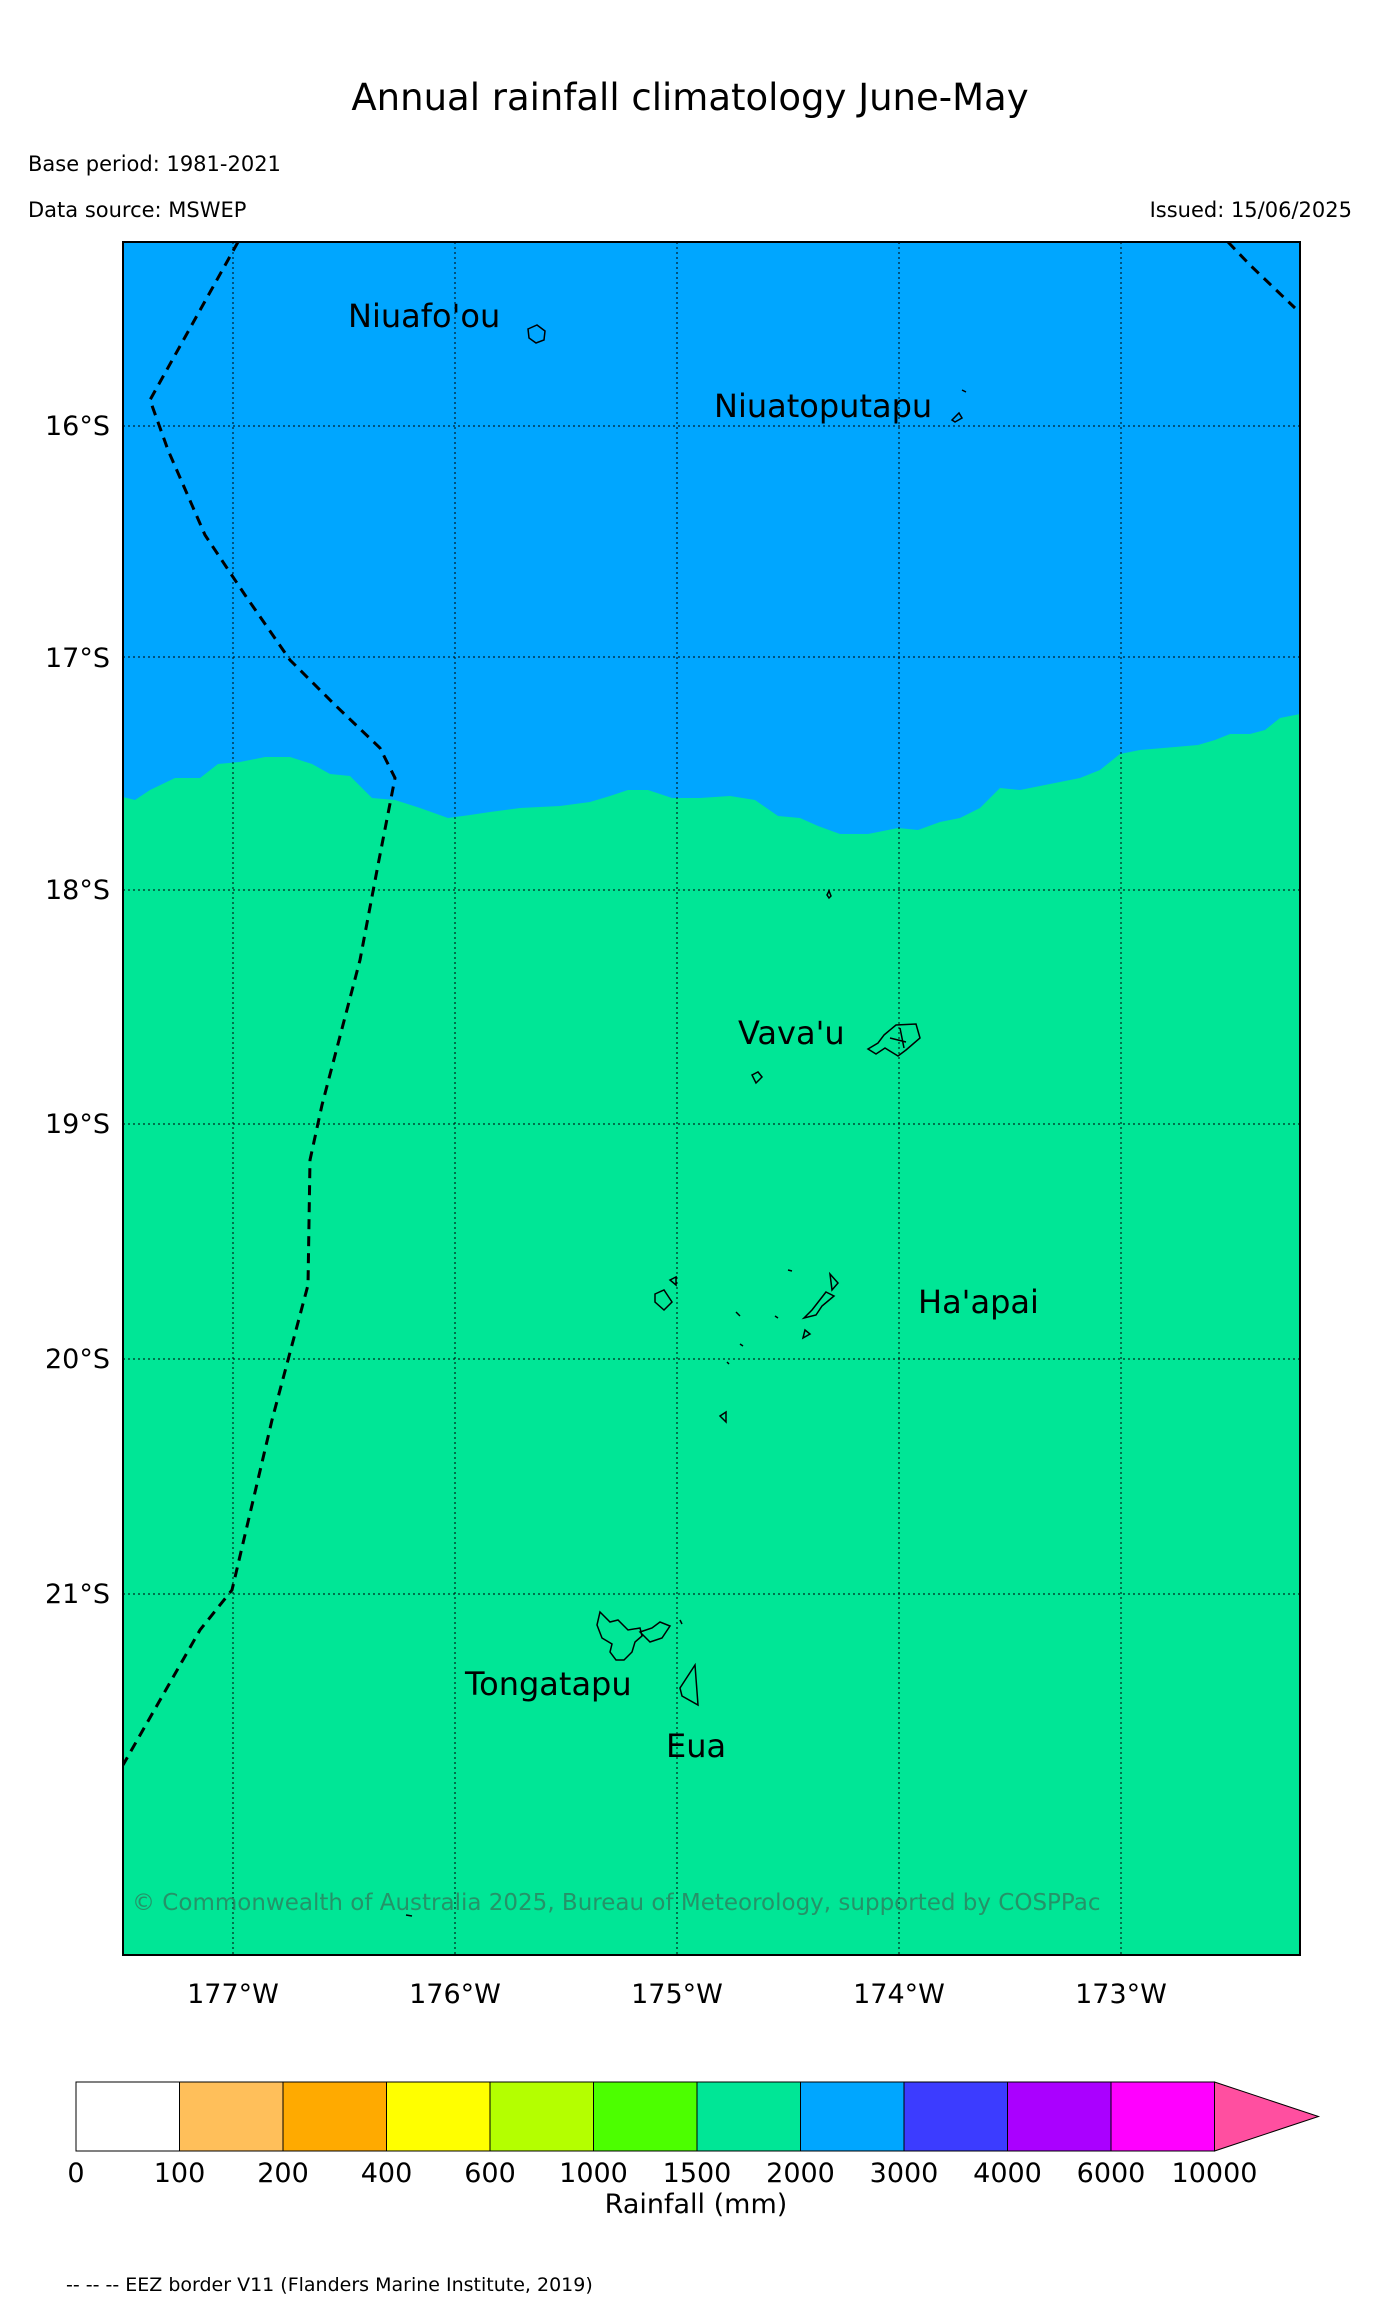  What do you see at coordinates (260, 1004) in the screenshot?
I see `eez-border-west` at bounding box center [260, 1004].